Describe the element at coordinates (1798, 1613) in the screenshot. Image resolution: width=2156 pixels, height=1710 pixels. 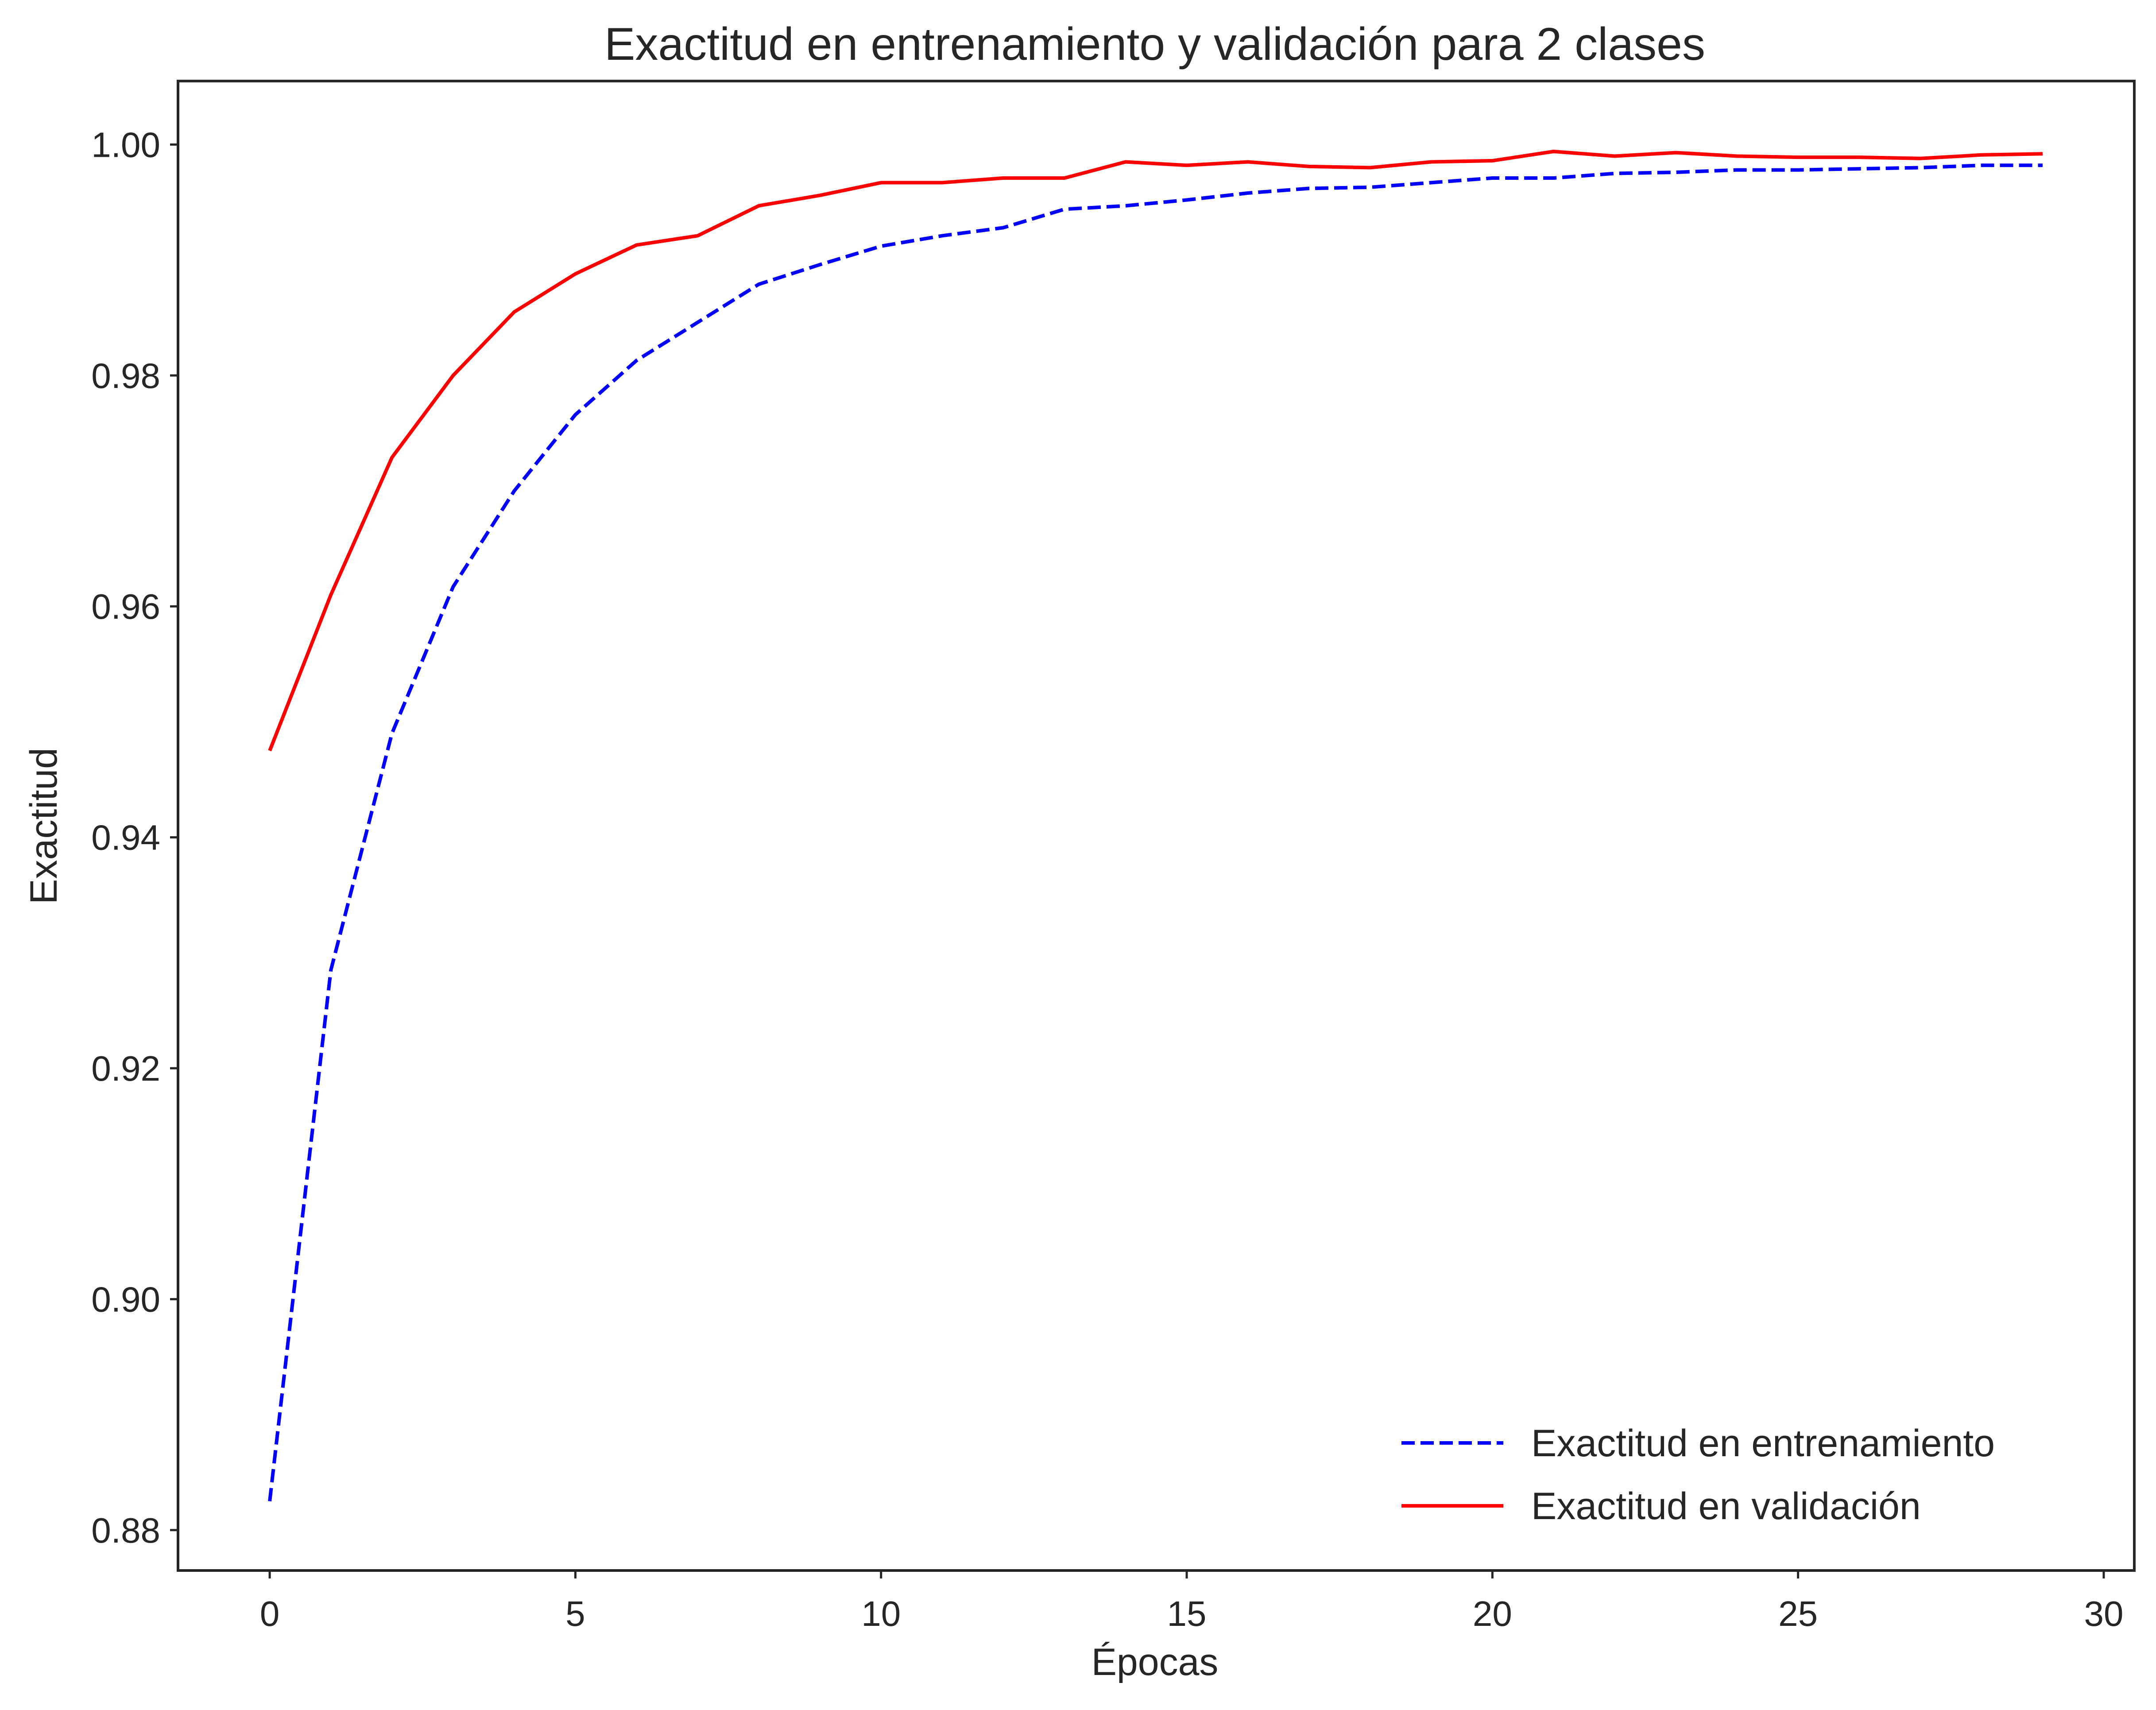
I see `x-tick-label: 25` at that location.